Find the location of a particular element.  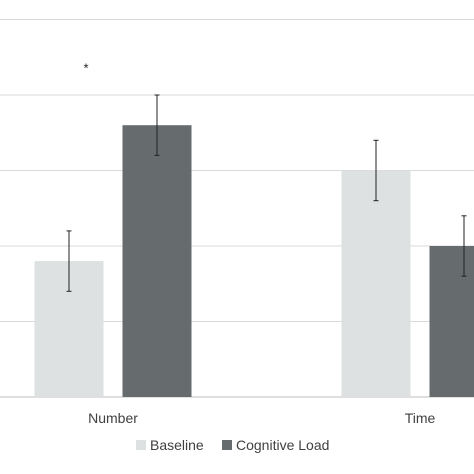

x-tick-label-time: Time is located at coordinates (420, 418).